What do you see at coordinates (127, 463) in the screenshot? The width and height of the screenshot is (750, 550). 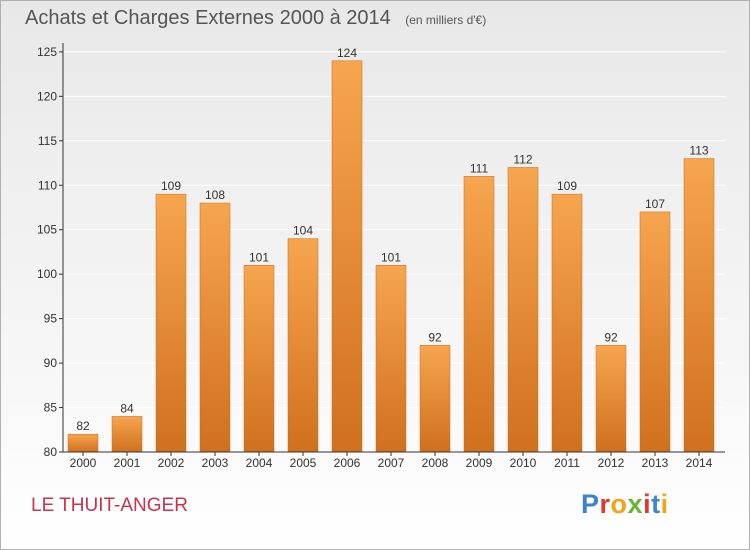 I see `x-tick-label: 2001` at bounding box center [127, 463].